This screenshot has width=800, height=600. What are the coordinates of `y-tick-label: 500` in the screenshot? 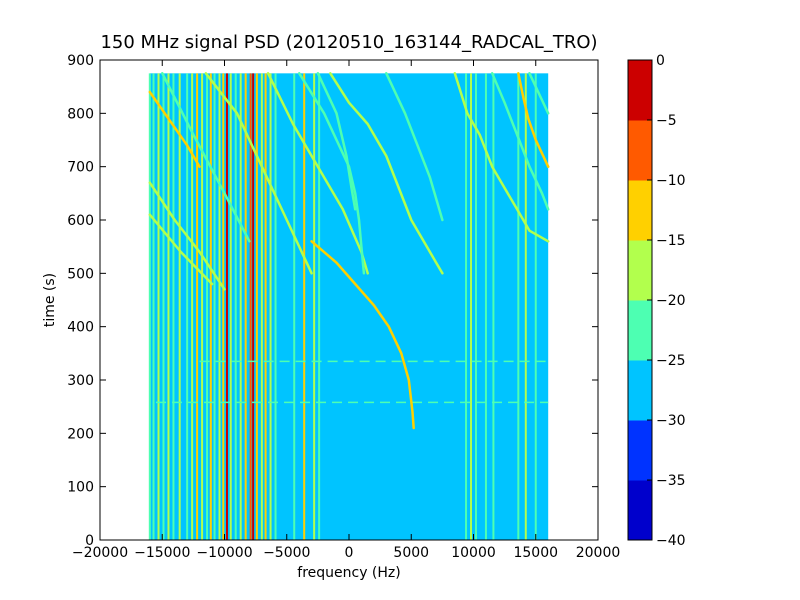 It's located at (80, 274).